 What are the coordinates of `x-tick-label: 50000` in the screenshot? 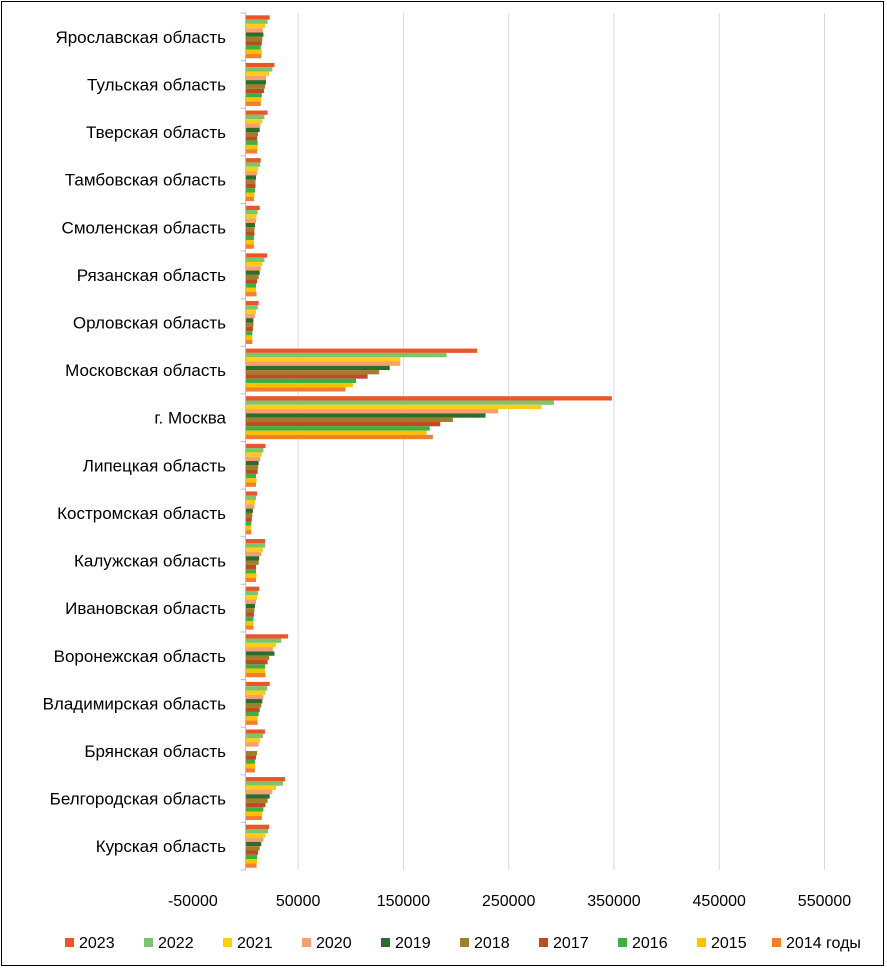 It's located at (298, 901).